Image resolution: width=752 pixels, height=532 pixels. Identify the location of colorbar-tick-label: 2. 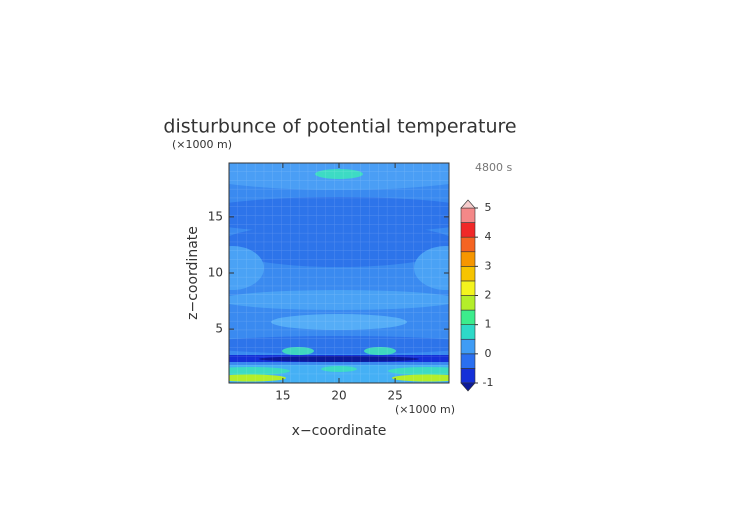
(488, 295).